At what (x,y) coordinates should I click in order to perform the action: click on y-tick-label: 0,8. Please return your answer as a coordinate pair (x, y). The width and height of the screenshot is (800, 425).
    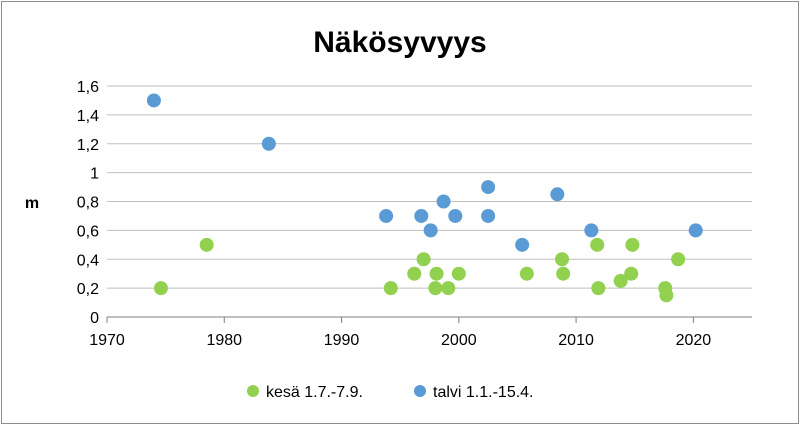
    Looking at the image, I should click on (88, 203).